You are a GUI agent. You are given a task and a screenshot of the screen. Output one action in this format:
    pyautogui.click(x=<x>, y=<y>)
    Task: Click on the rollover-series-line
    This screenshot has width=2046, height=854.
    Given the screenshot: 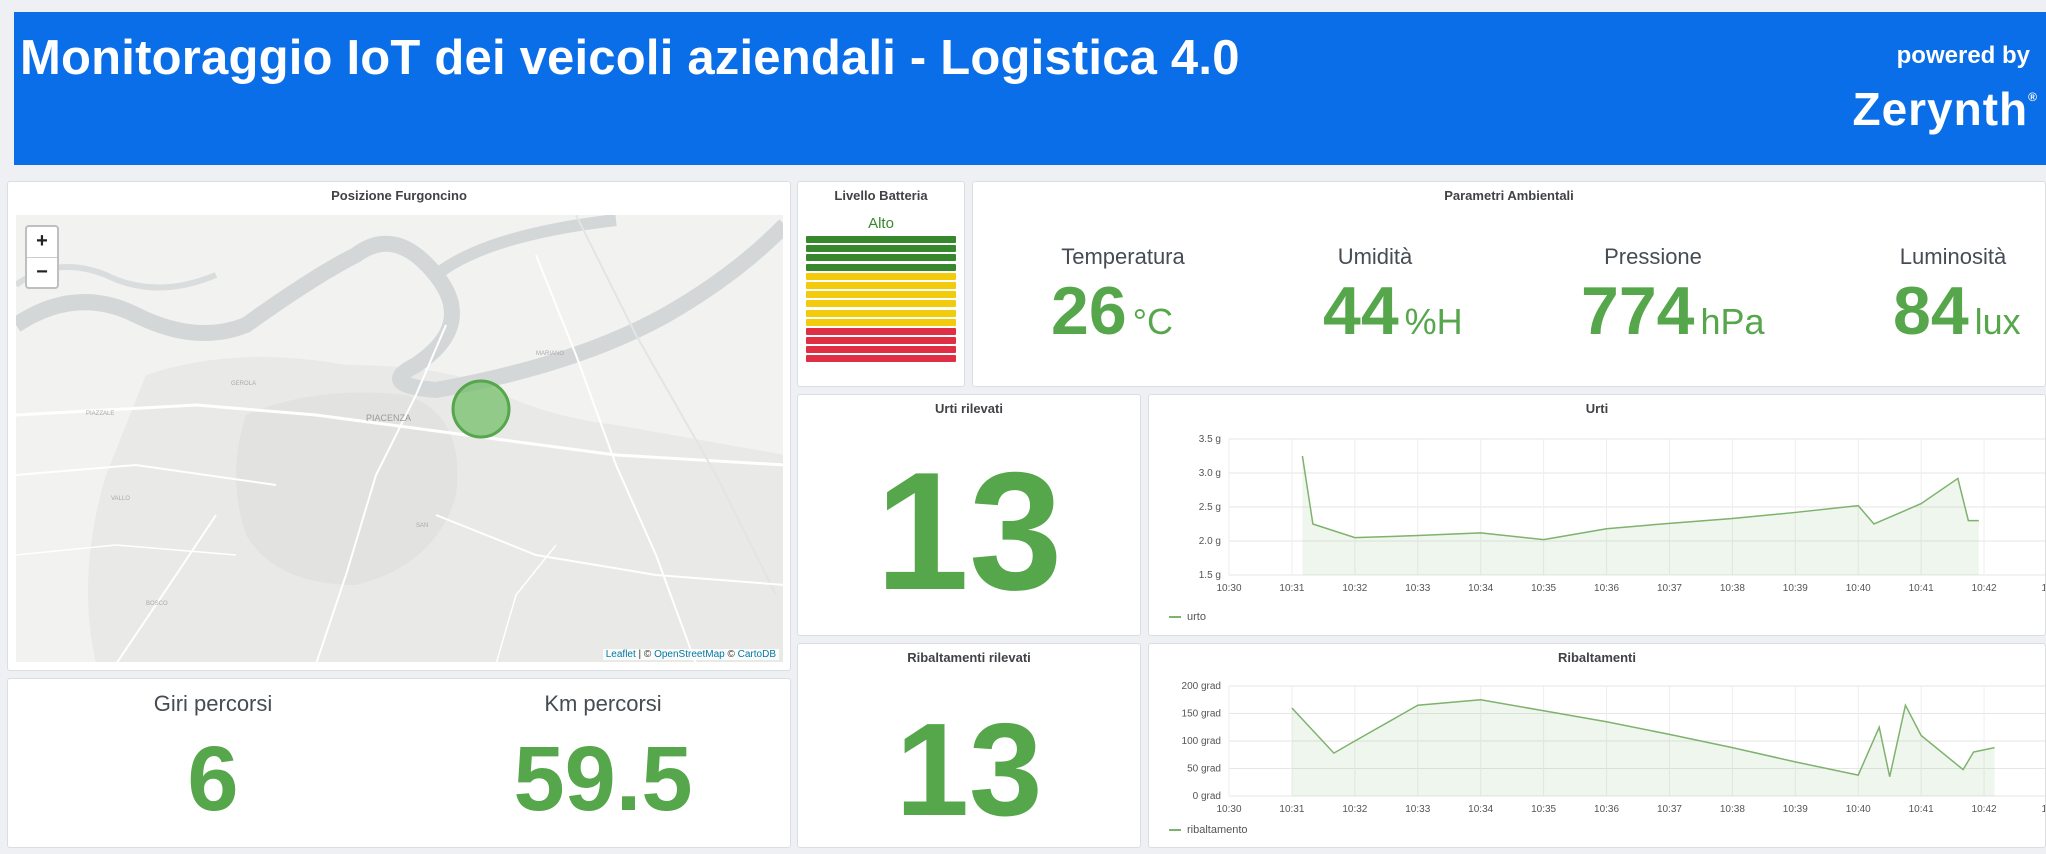 What is the action you would take?
    pyautogui.click(x=1643, y=737)
    